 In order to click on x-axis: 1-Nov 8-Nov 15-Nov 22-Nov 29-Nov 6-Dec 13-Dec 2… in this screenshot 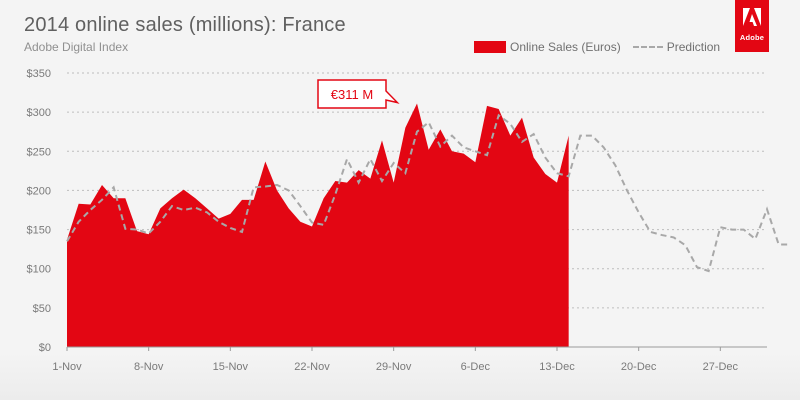, I will do `click(409, 359)`.